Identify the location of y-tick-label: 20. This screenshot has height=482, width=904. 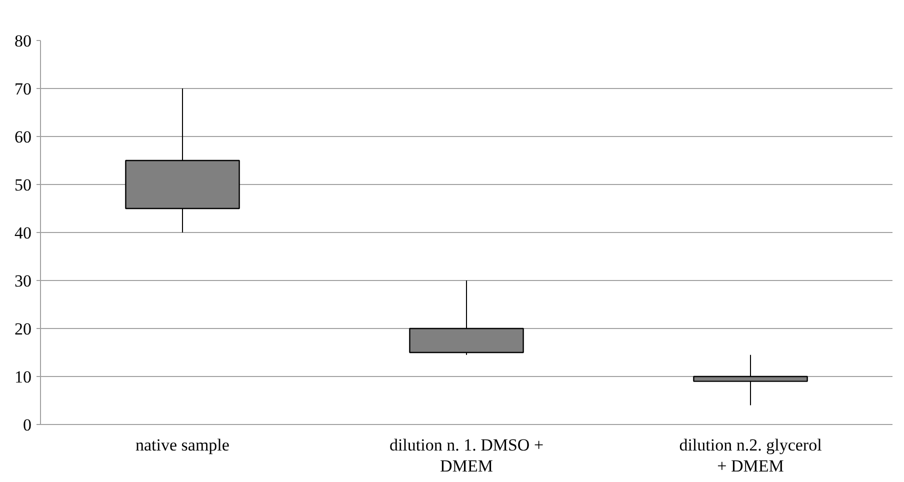
(23, 329).